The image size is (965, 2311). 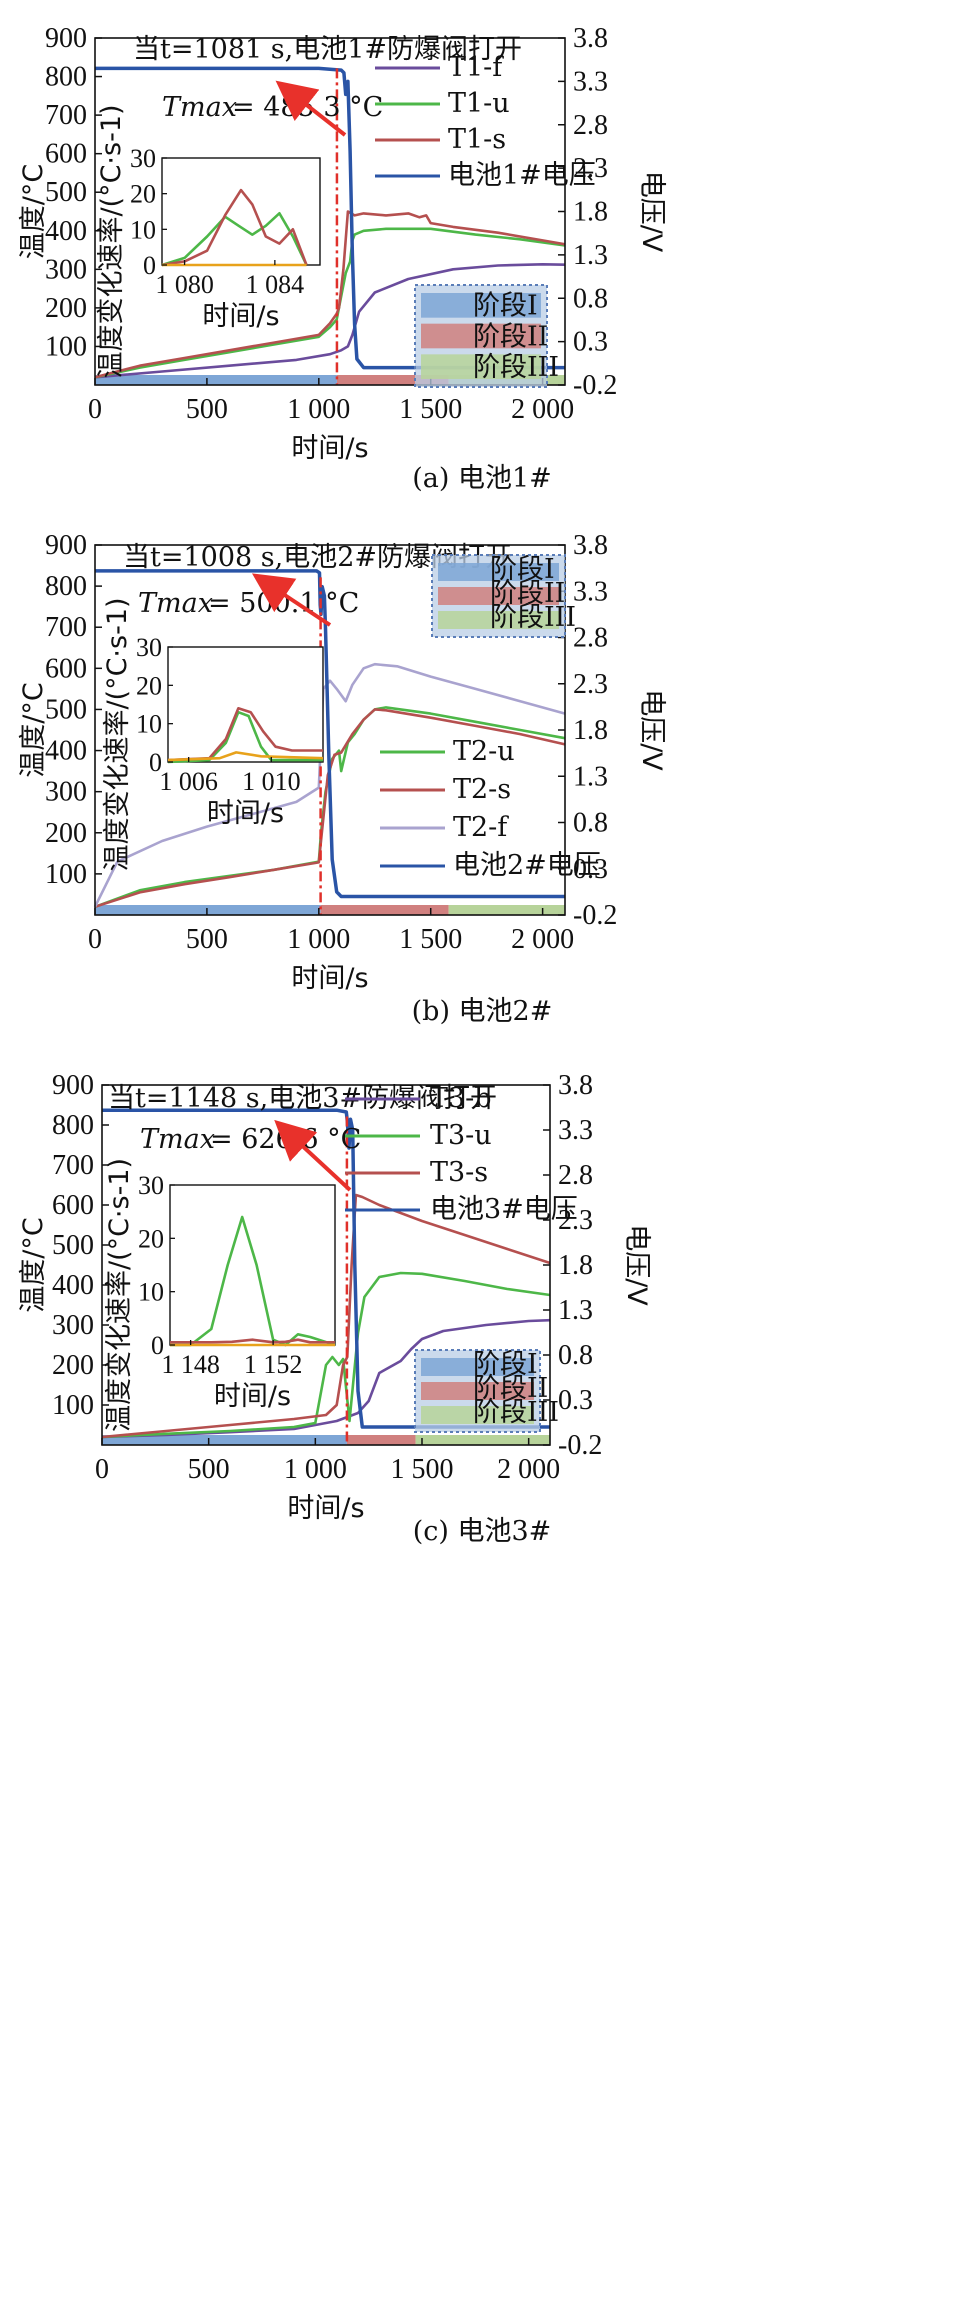 What do you see at coordinates (273, 1364) in the screenshot?
I see `inset-x-tick-label: 1 152` at bounding box center [273, 1364].